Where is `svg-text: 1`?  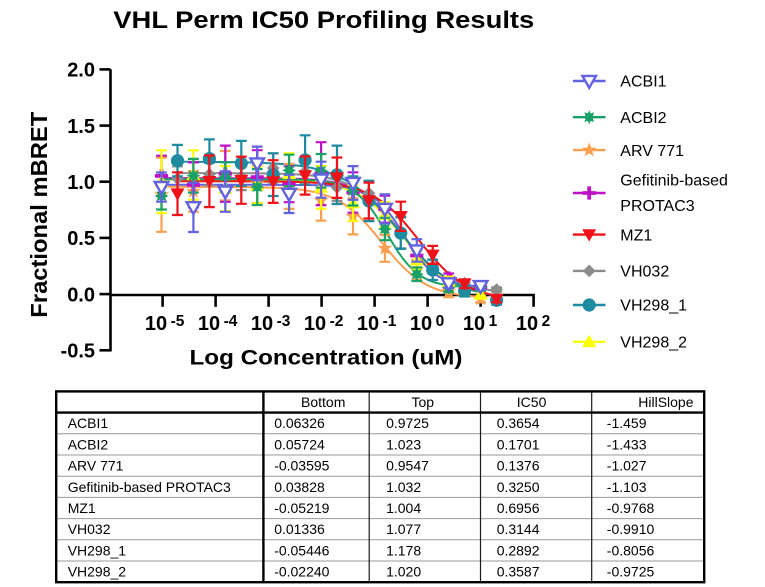
svg-text: 1 is located at coordinates (493, 321).